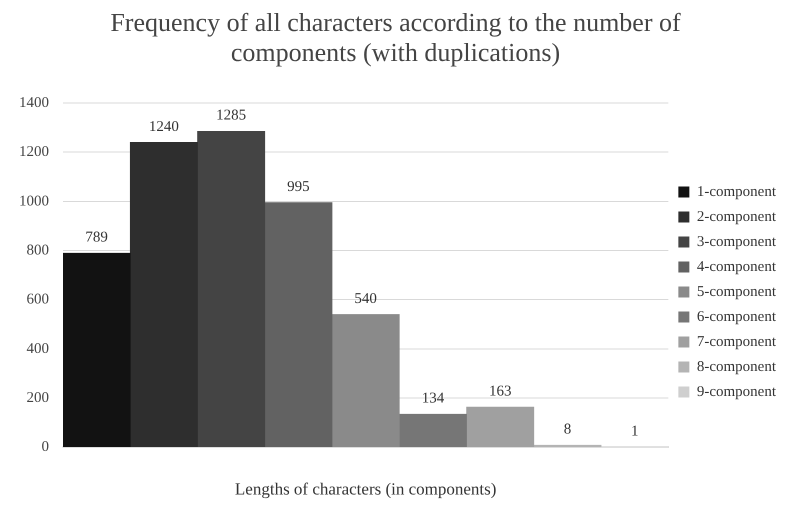 The image size is (791, 511). Describe the element at coordinates (634, 431) in the screenshot. I see `data-label: 1` at that location.